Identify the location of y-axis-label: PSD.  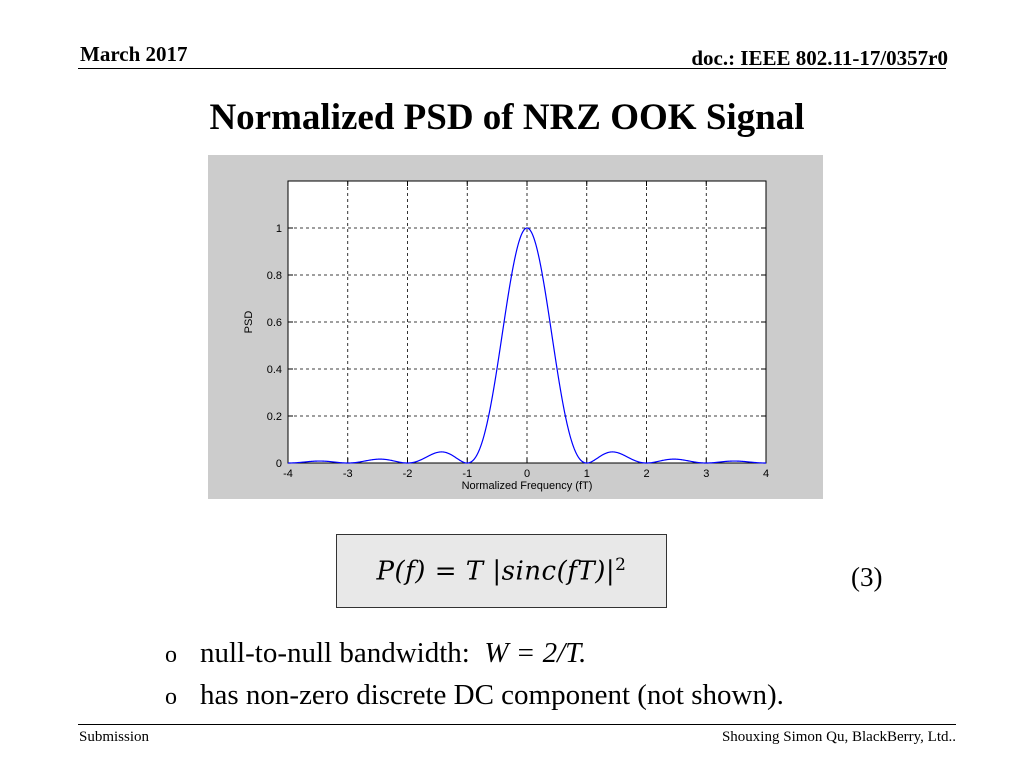
(249, 322).